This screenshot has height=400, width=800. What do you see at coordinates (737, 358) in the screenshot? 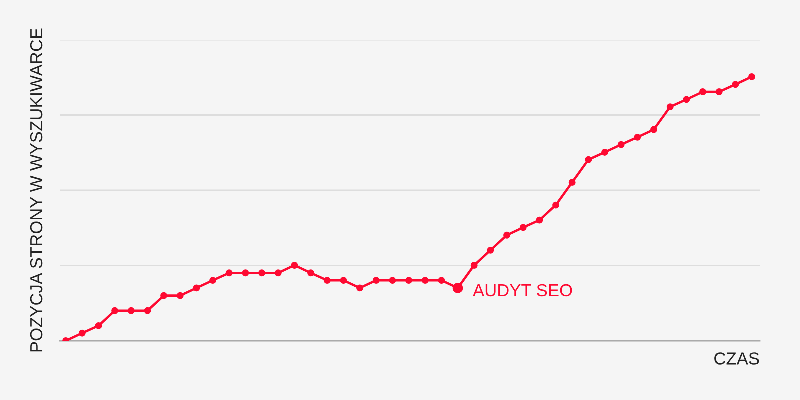
I see `x-axis-title: CZAS` at bounding box center [737, 358].